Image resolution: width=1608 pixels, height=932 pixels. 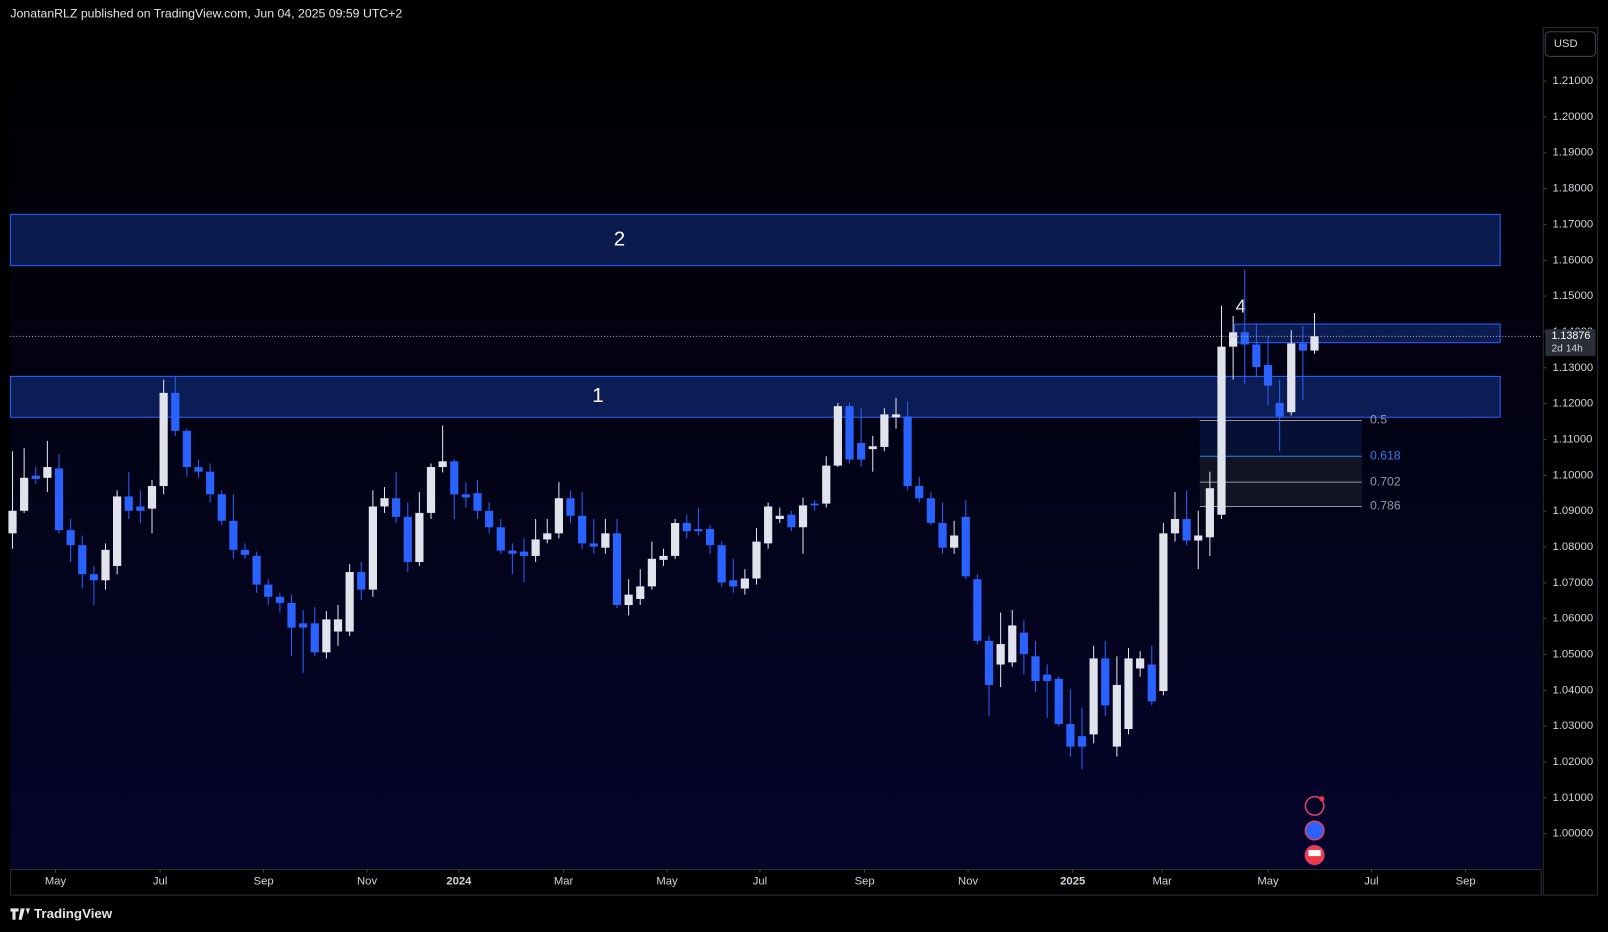 I want to click on y-tick-label: 1.08000, so click(x=1572, y=547).